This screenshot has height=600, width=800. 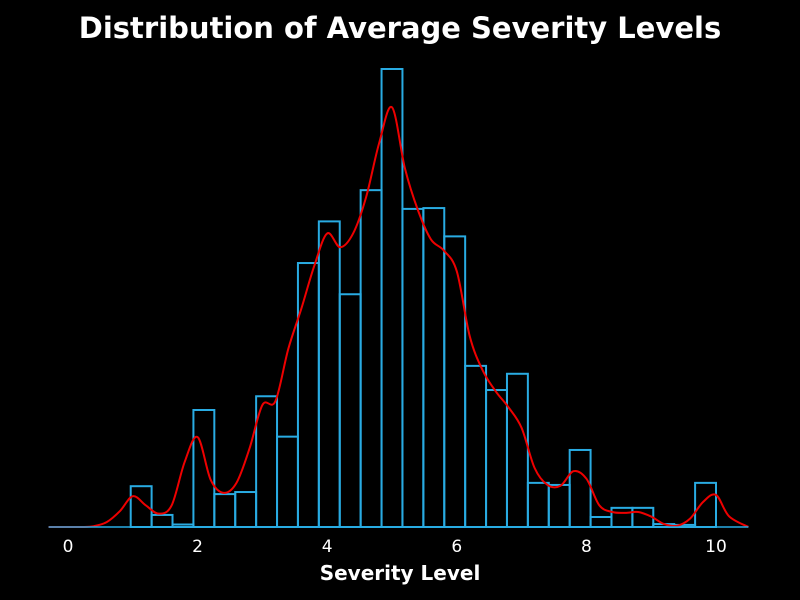 What do you see at coordinates (400, 573) in the screenshot?
I see `x-axis-label: Severity Level` at bounding box center [400, 573].